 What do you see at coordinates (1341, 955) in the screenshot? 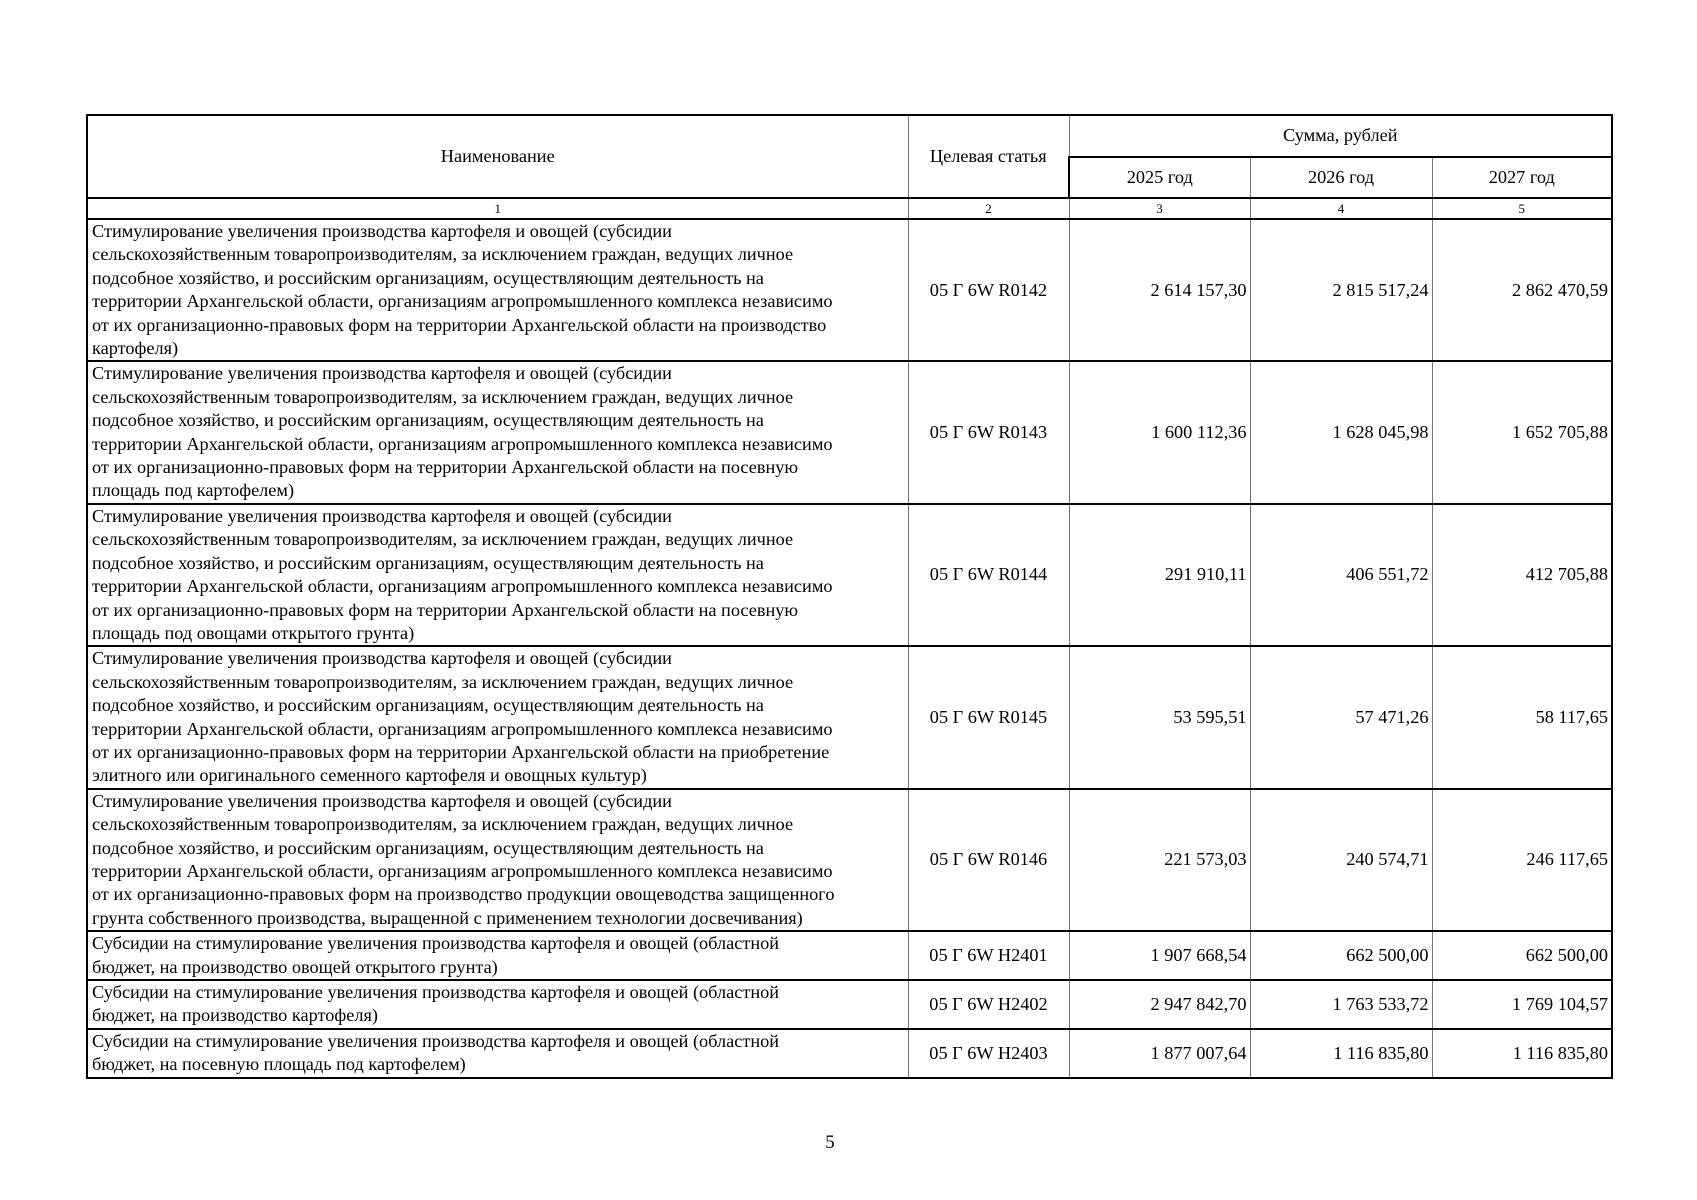
I see `amount-2026: 662 500,00` at bounding box center [1341, 955].